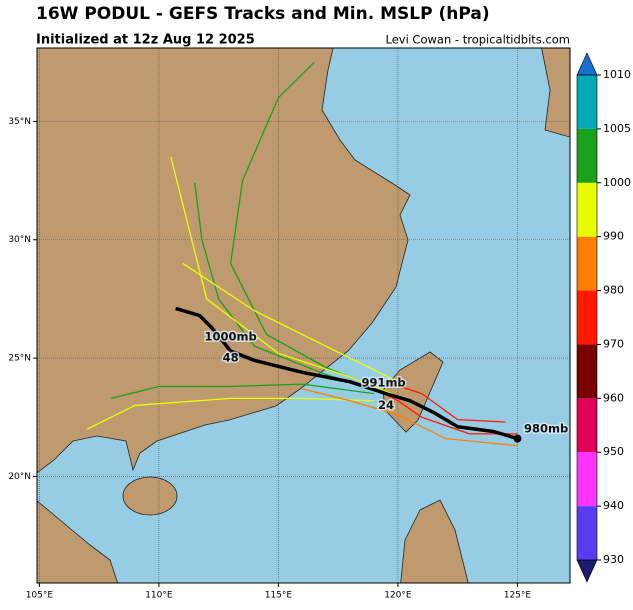 The width and height of the screenshot is (633, 610). Describe the element at coordinates (150, 496) in the screenshot. I see `hainan` at that location.